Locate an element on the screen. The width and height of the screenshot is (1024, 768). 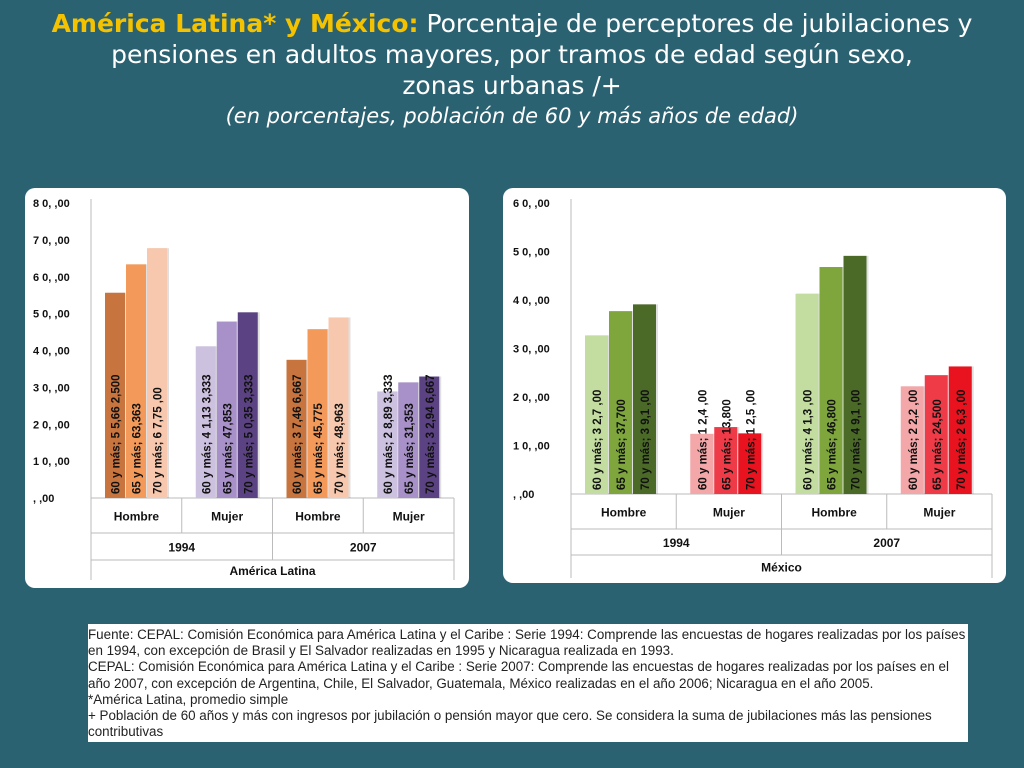
data-label: 70 y más; 1 2,5 ,00 is located at coordinates (751, 440).